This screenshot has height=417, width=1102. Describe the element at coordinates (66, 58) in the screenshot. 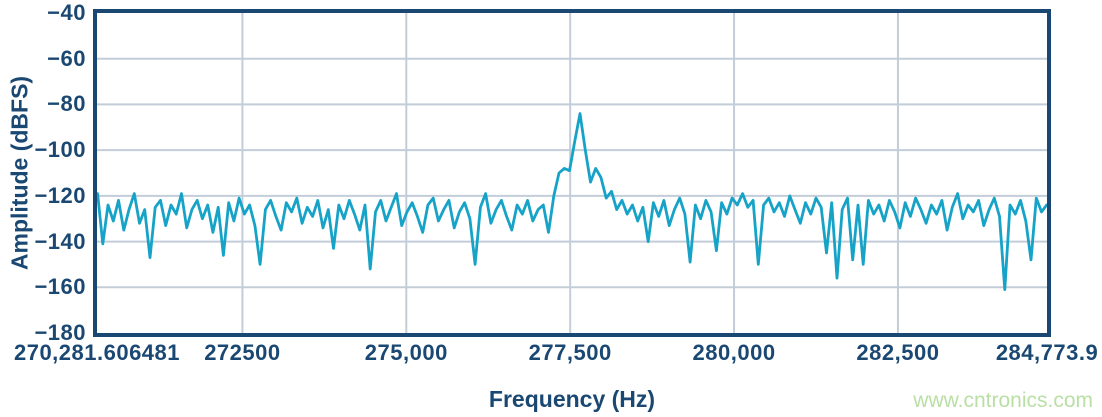

I see `y-tick-label: −60` at that location.